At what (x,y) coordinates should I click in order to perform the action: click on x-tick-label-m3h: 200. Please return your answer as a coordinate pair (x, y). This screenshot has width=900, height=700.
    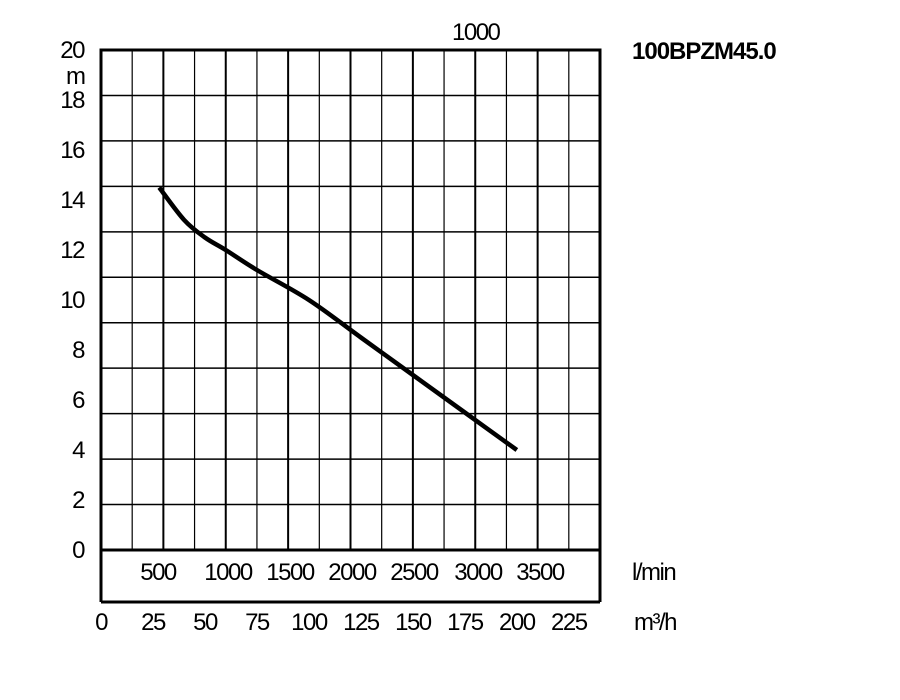
    Looking at the image, I should click on (517, 622).